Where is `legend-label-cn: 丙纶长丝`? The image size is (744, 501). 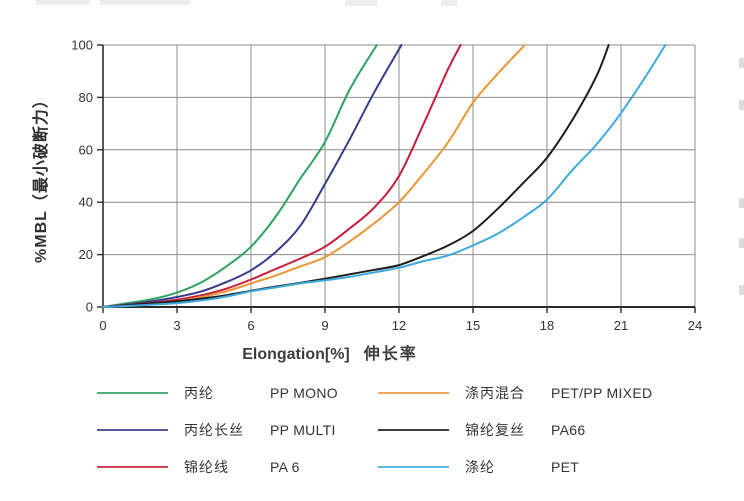
legend-label-cn: 丙纶长丝 is located at coordinates (214, 429).